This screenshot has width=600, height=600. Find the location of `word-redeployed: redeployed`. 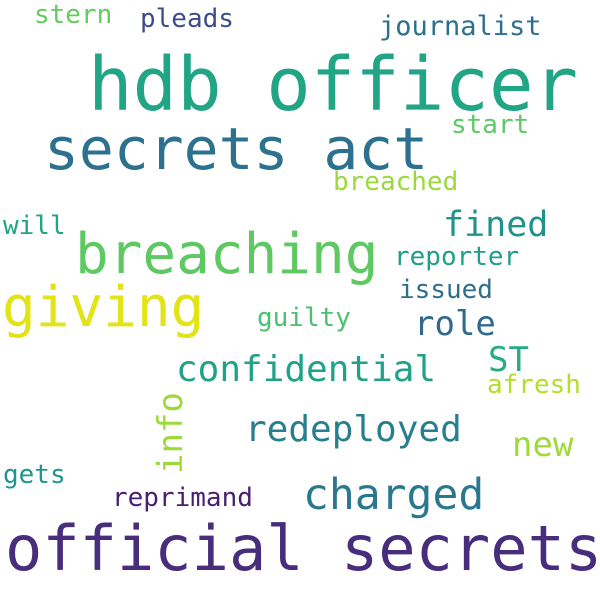

word-redeployed: redeployed is located at coordinates (353, 429).